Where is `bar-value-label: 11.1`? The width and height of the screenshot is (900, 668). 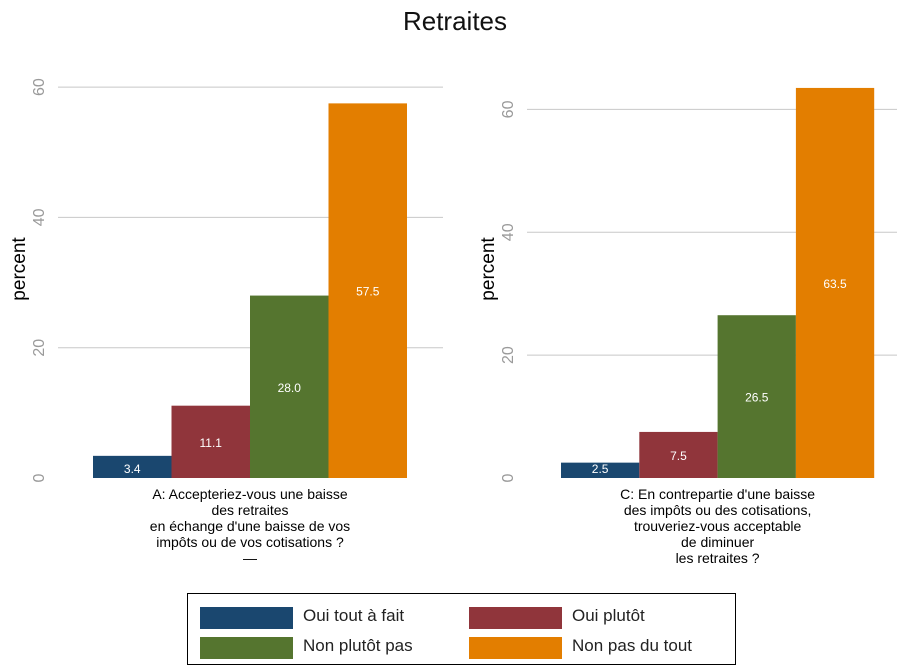
bar-value-label: 11.1 is located at coordinates (211, 443).